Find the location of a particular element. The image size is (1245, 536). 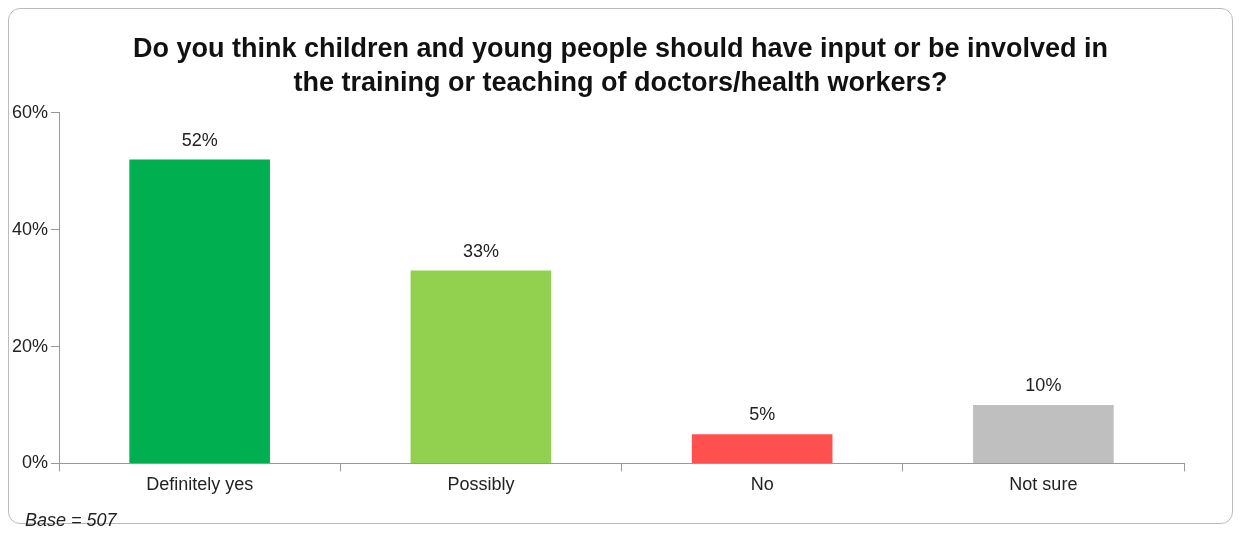

x-tick-label: Definitely yes is located at coordinates (200, 484).